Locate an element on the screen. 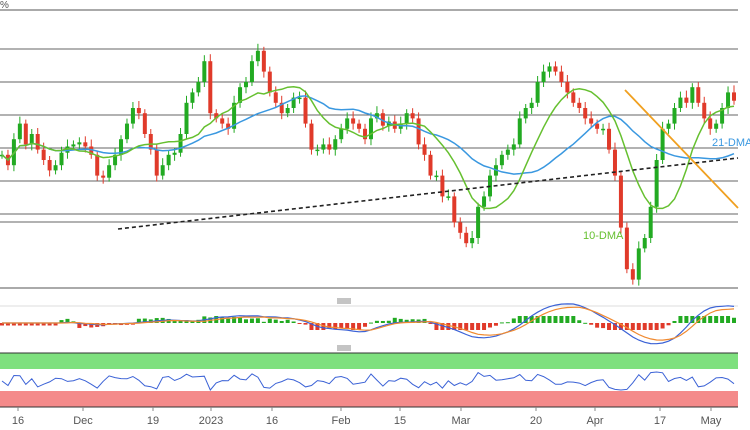 This screenshot has width=750, height=430. x-tick-label-0: 16 is located at coordinates (18, 421).